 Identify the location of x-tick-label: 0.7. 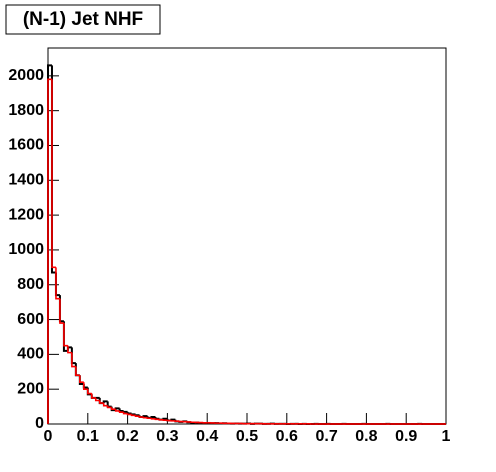
(326, 436).